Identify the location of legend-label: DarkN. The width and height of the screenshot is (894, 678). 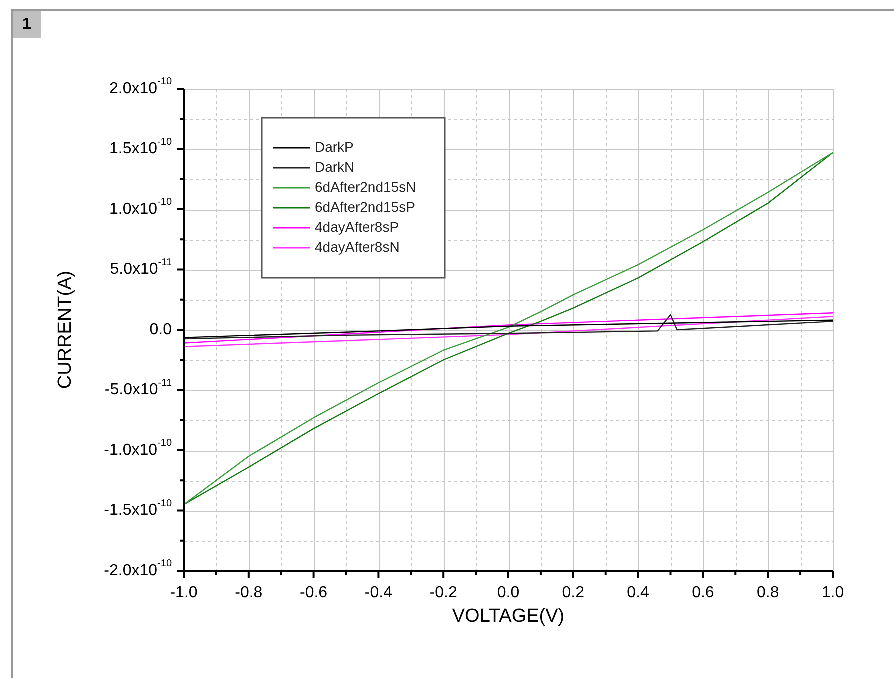
(335, 166).